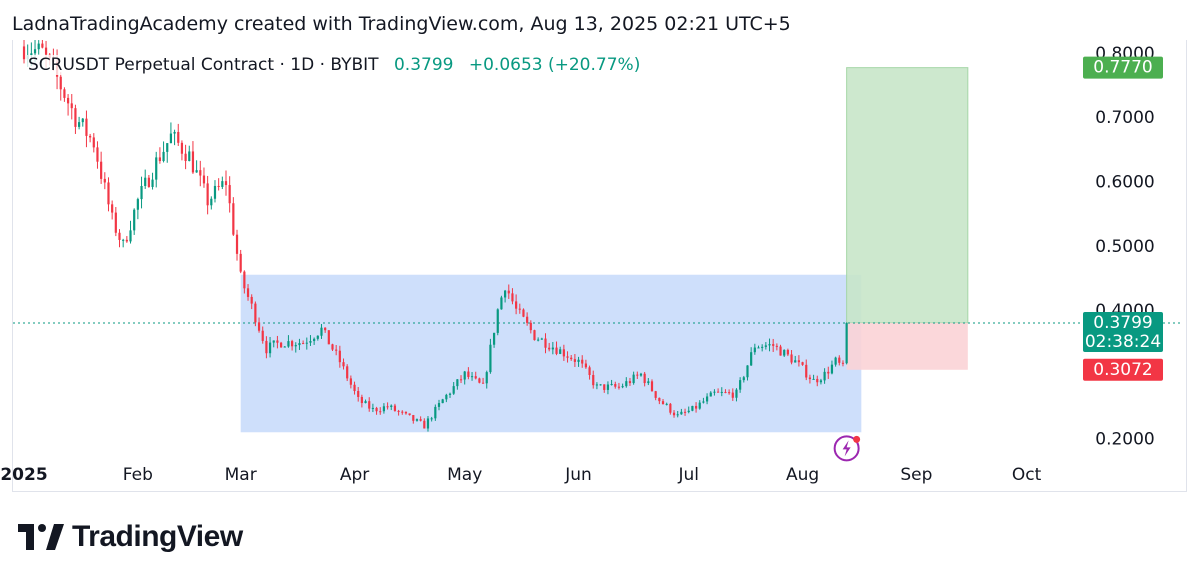 The height and width of the screenshot is (580, 1200). Describe the element at coordinates (23, 475) in the screenshot. I see `x-axis-tick-label: 2025` at that location.